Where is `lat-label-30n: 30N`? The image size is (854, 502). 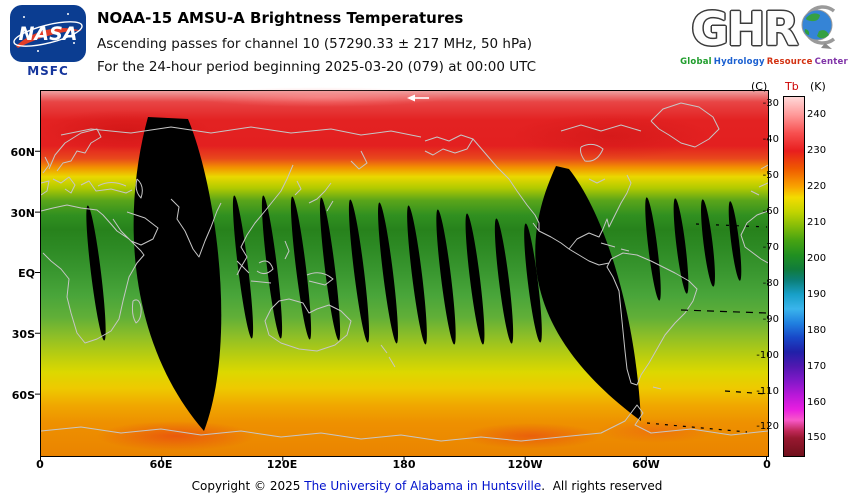
lat-label-30n: 30N is located at coordinates (22, 213).